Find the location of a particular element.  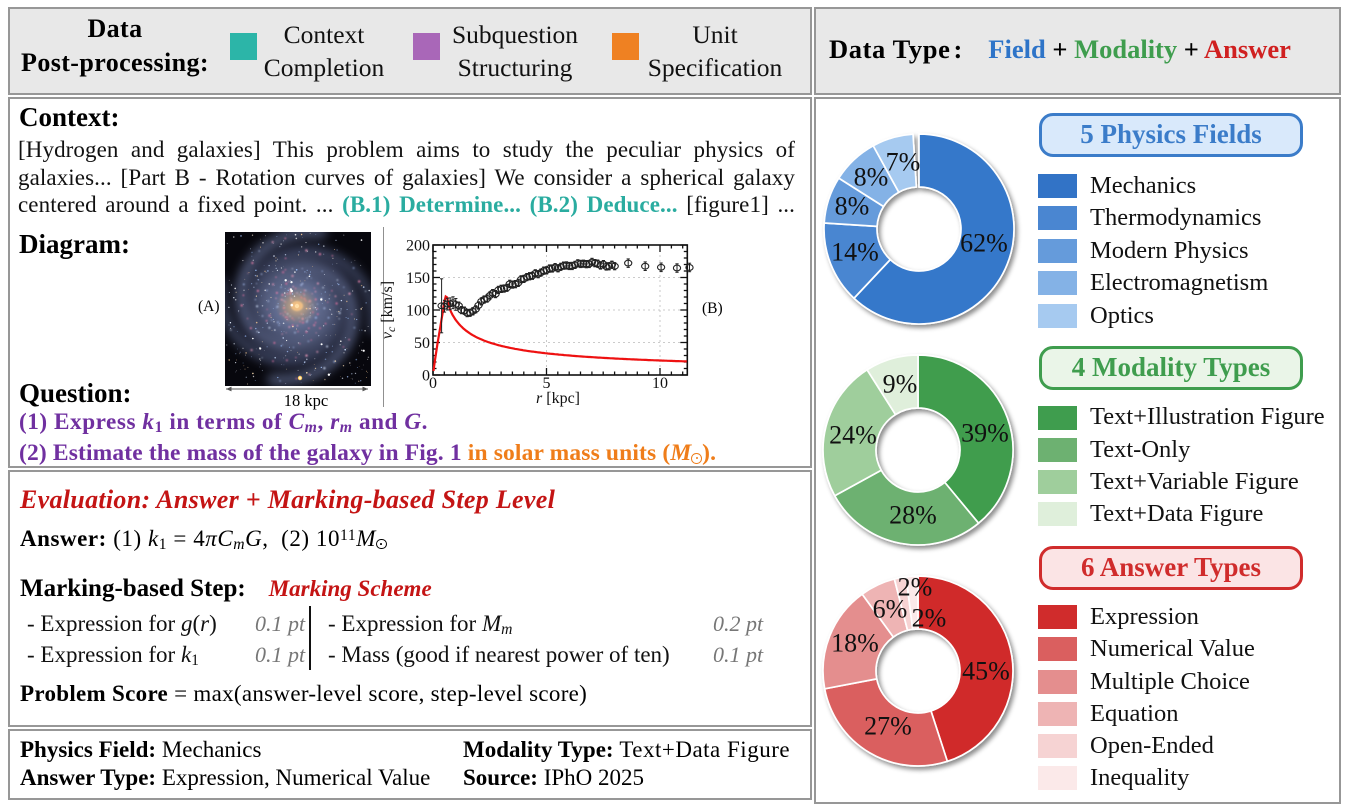

svg-text: 62% is located at coordinates (984, 243).